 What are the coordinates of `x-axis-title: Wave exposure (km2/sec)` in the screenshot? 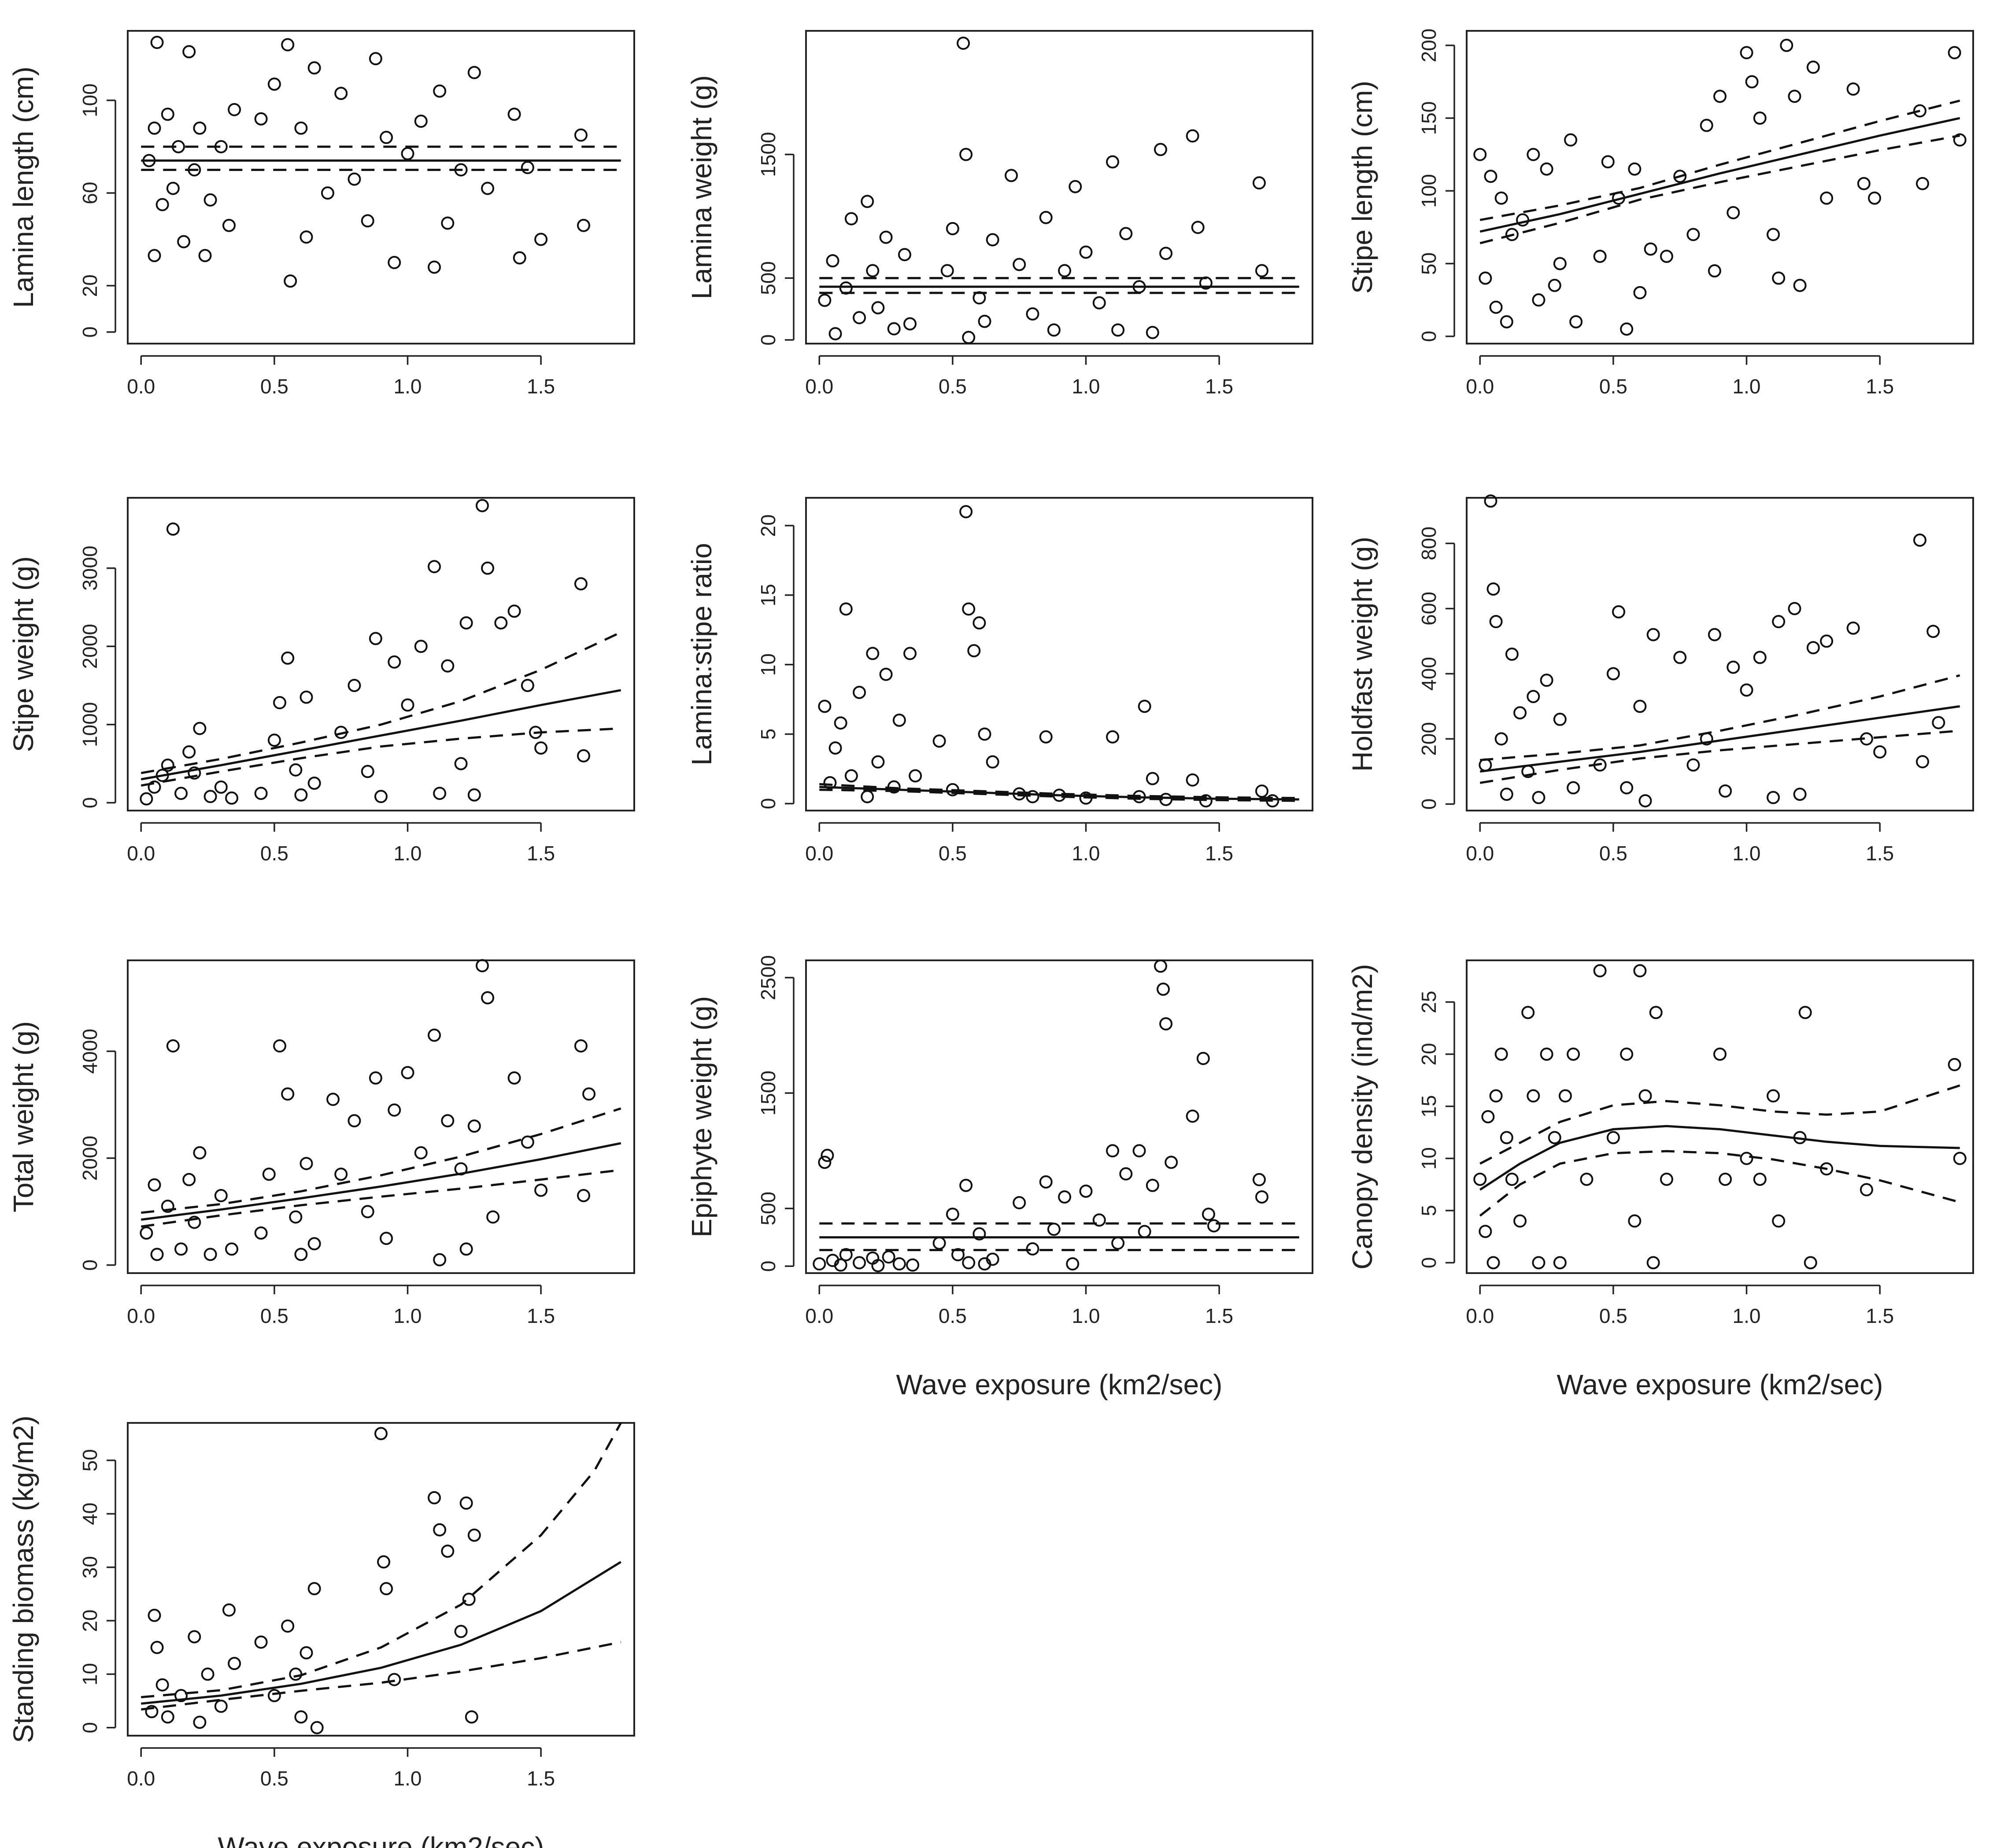 It's located at (1720, 1384).